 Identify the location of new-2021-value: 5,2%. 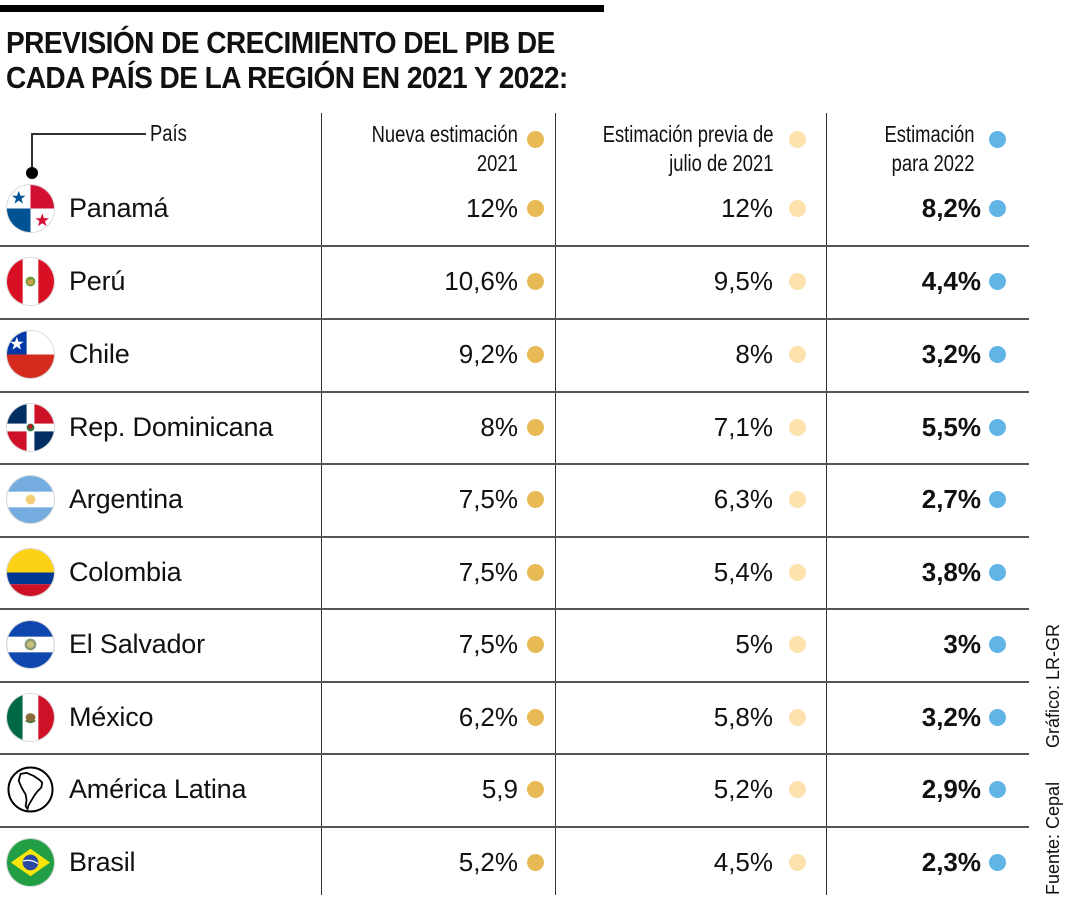
(488, 862).